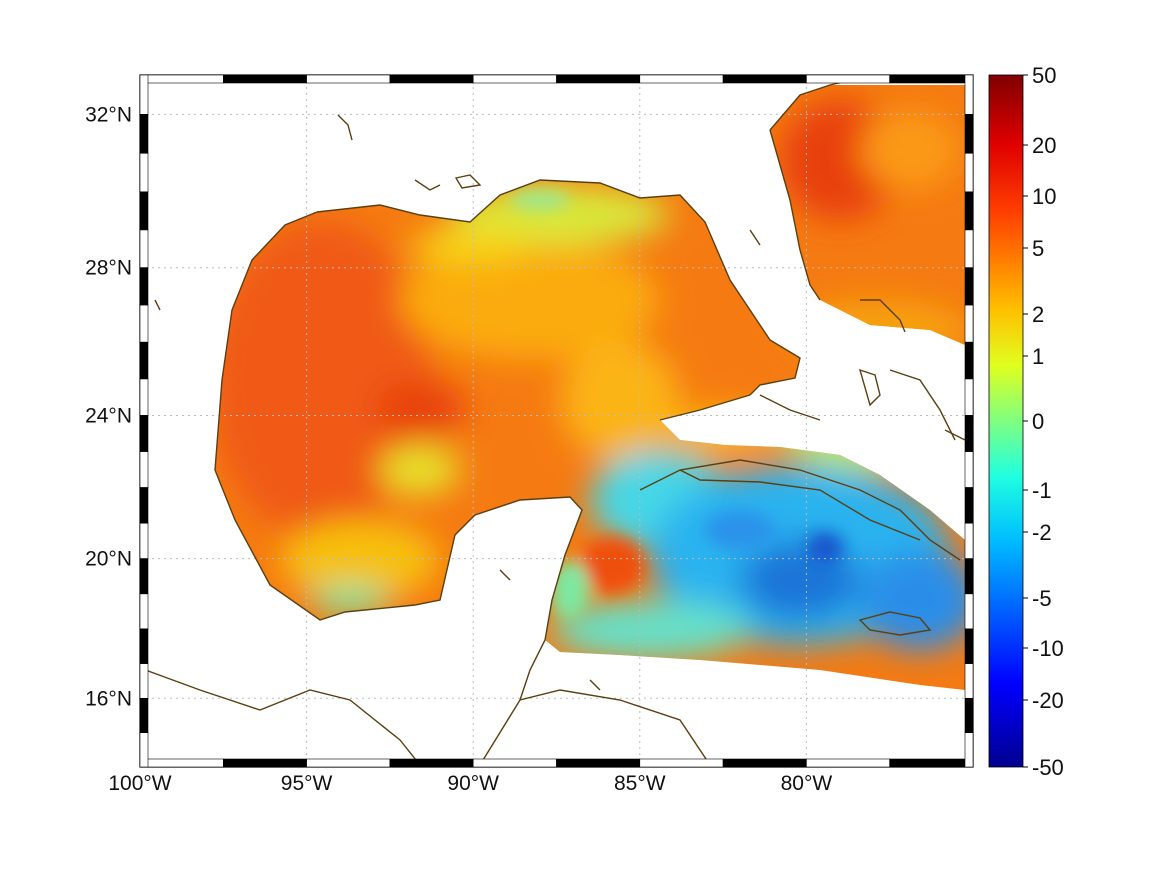  What do you see at coordinates (1038, 356) in the screenshot?
I see `colorbar-tick-label: 1` at bounding box center [1038, 356].